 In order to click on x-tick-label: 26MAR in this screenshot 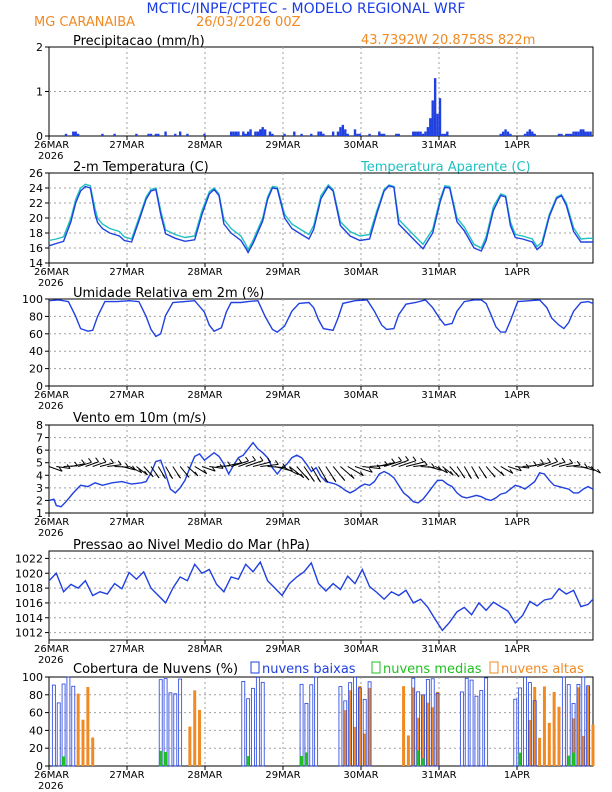, I will do `click(51, 522)`.